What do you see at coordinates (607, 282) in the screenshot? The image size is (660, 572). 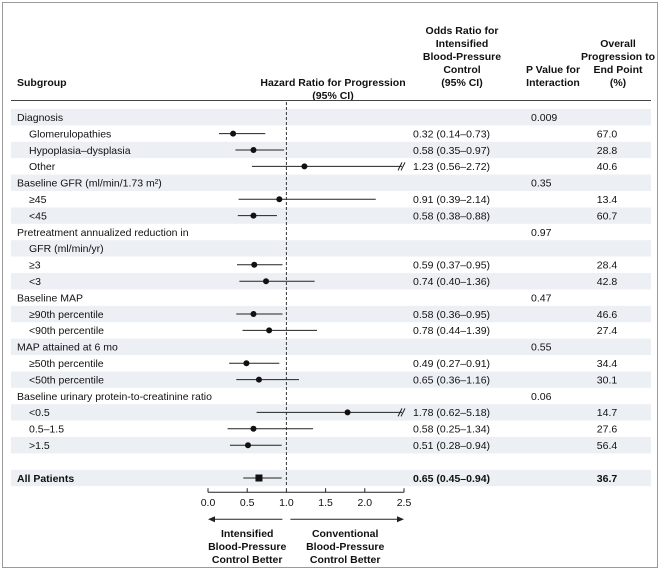 I see `overall-progression-value: 42.8` at bounding box center [607, 282].